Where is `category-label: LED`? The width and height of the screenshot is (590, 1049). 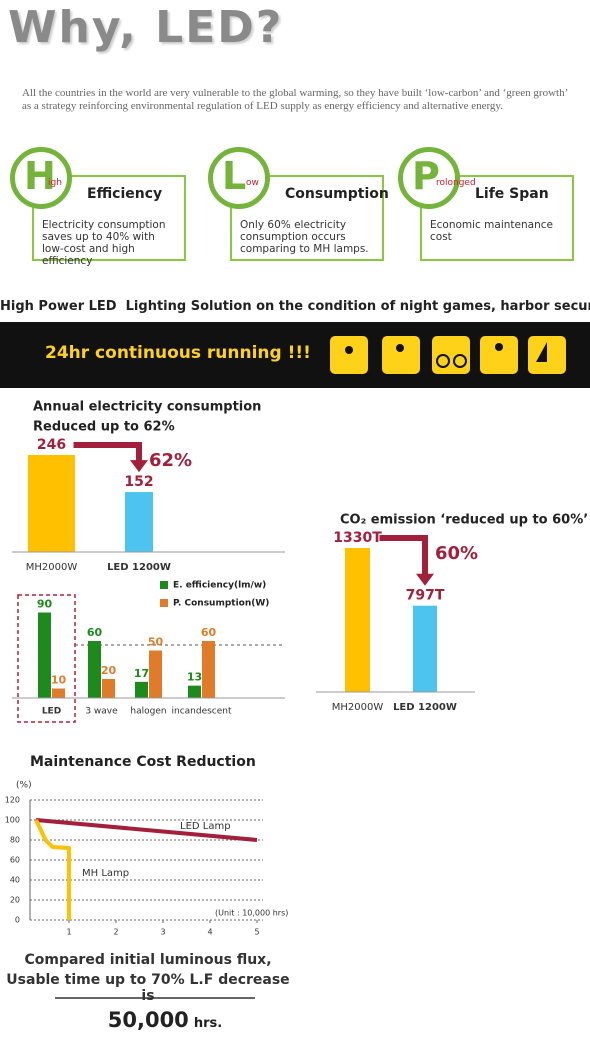 category-label: LED is located at coordinates (51, 712).